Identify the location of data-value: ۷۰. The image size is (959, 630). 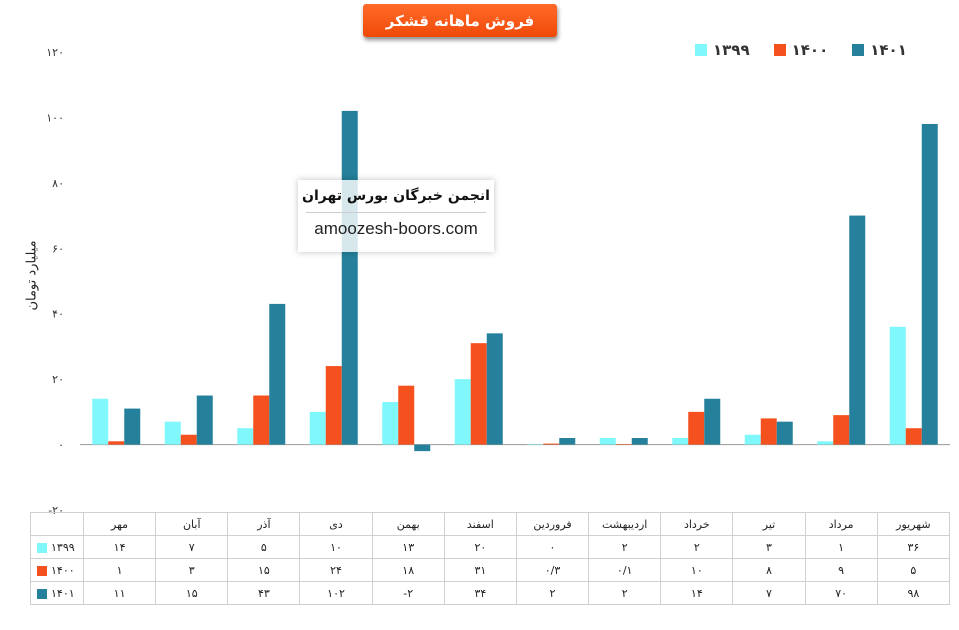
(841, 593).